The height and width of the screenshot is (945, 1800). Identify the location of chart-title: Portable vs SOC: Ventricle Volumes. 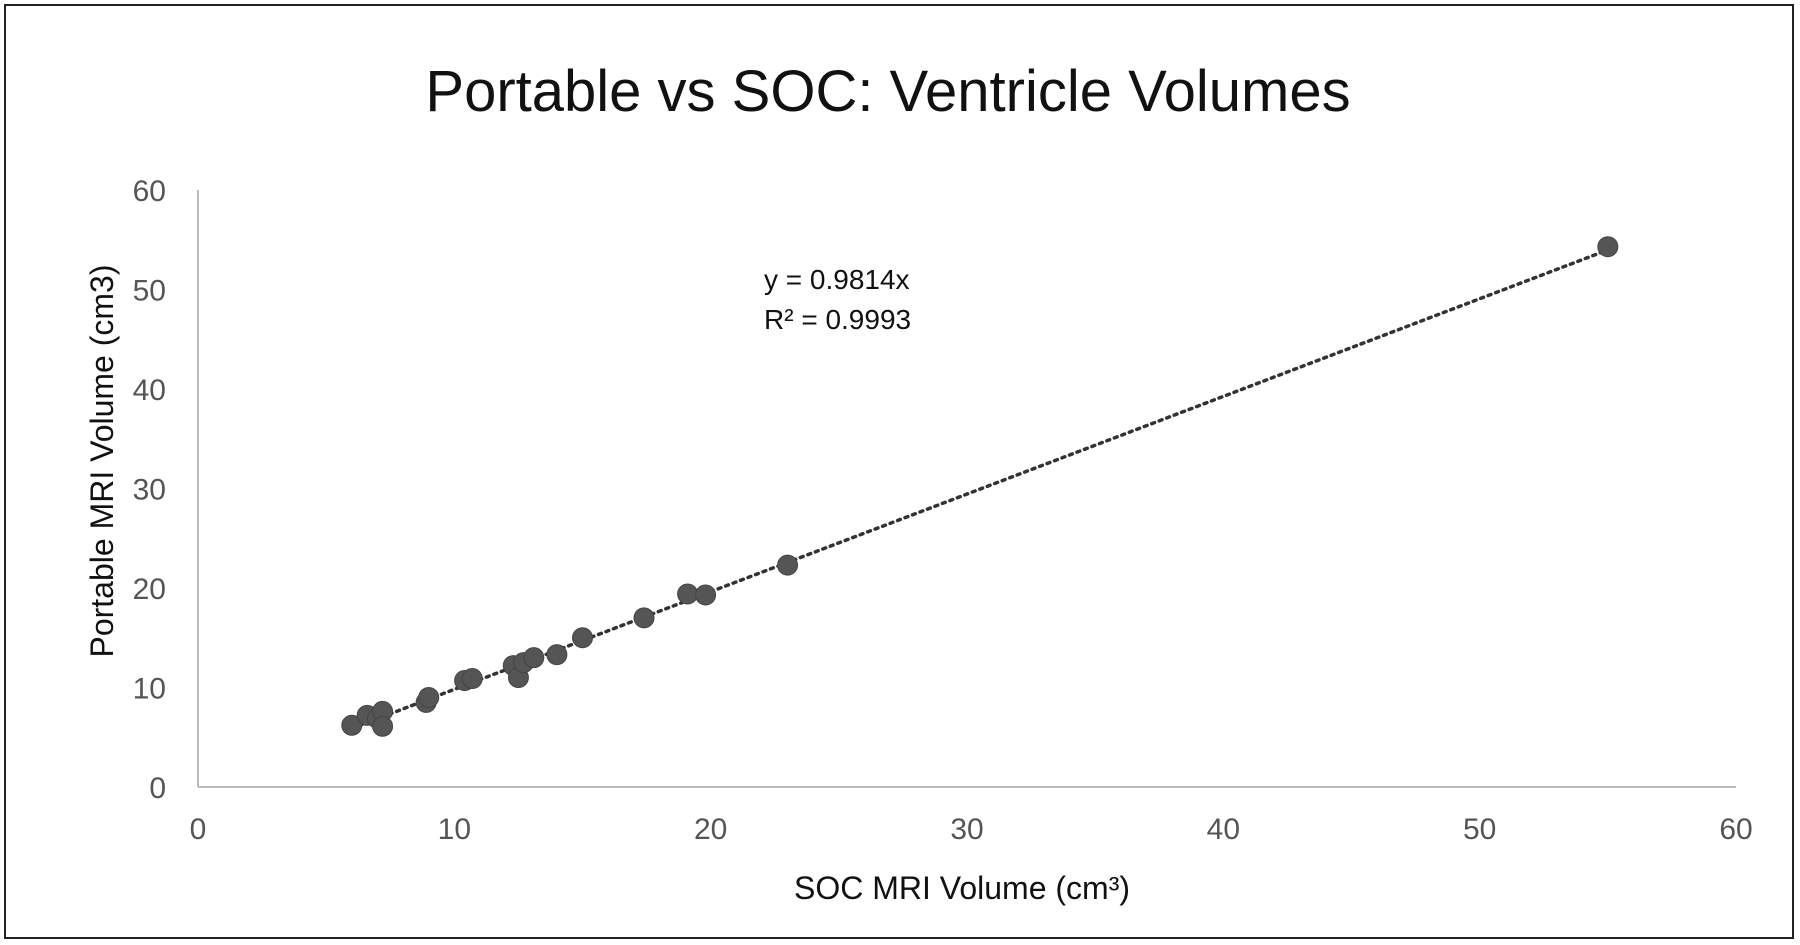
(887, 91).